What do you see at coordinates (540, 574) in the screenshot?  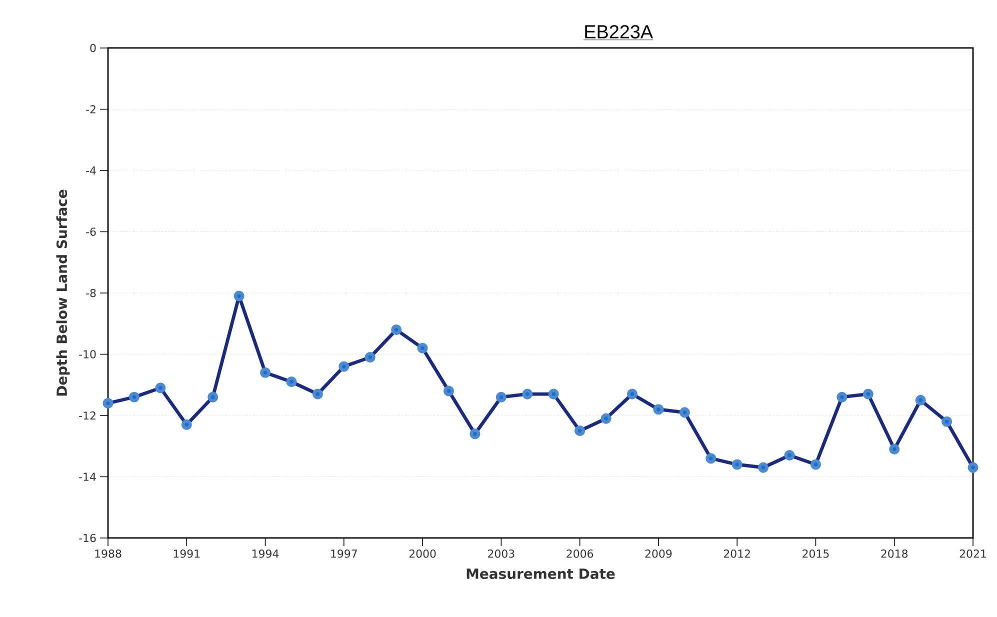 I see `x-axis-title: Measurement Date` at bounding box center [540, 574].